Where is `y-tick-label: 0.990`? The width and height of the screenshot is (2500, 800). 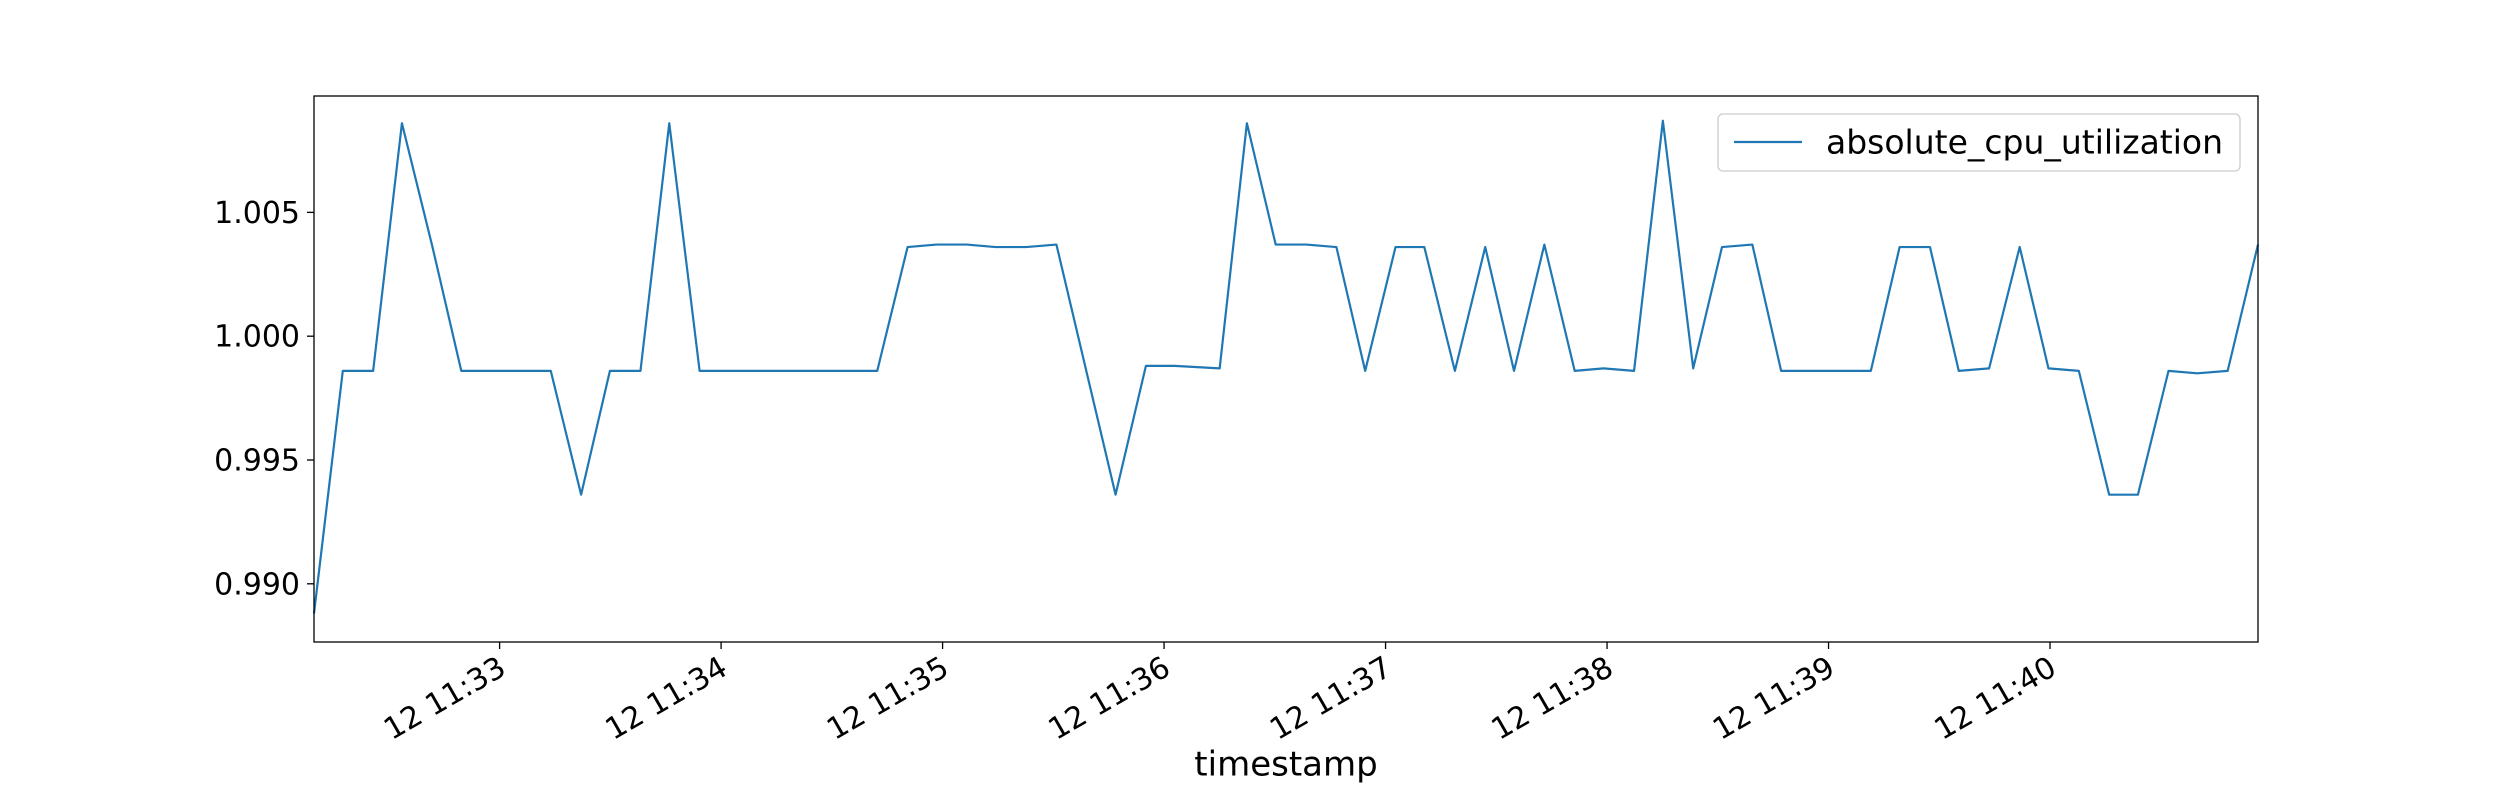
y-tick-label: 0.990 is located at coordinates (257, 584).